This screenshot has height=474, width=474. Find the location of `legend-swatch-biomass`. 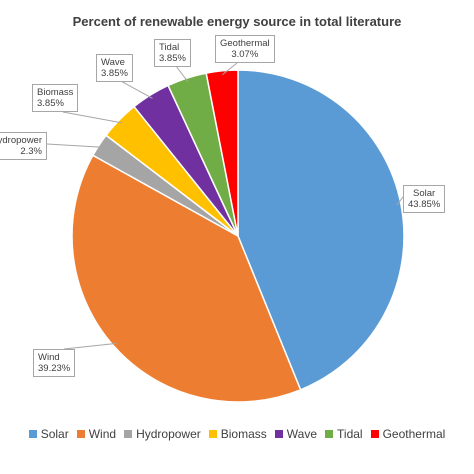

legend-swatch-biomass is located at coordinates (212, 434).